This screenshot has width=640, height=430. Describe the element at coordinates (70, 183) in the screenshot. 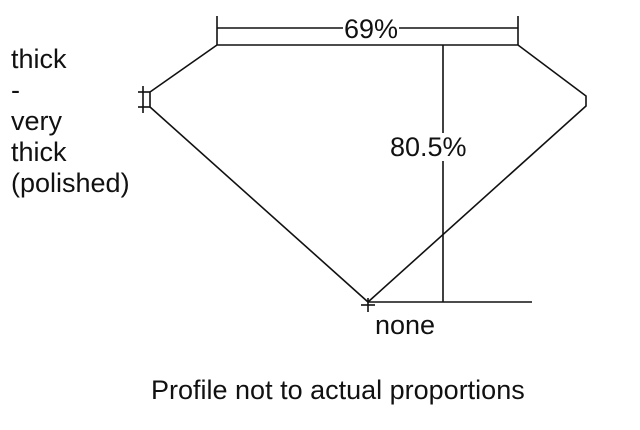

I see `girdle-label-line: (polished)` at that location.